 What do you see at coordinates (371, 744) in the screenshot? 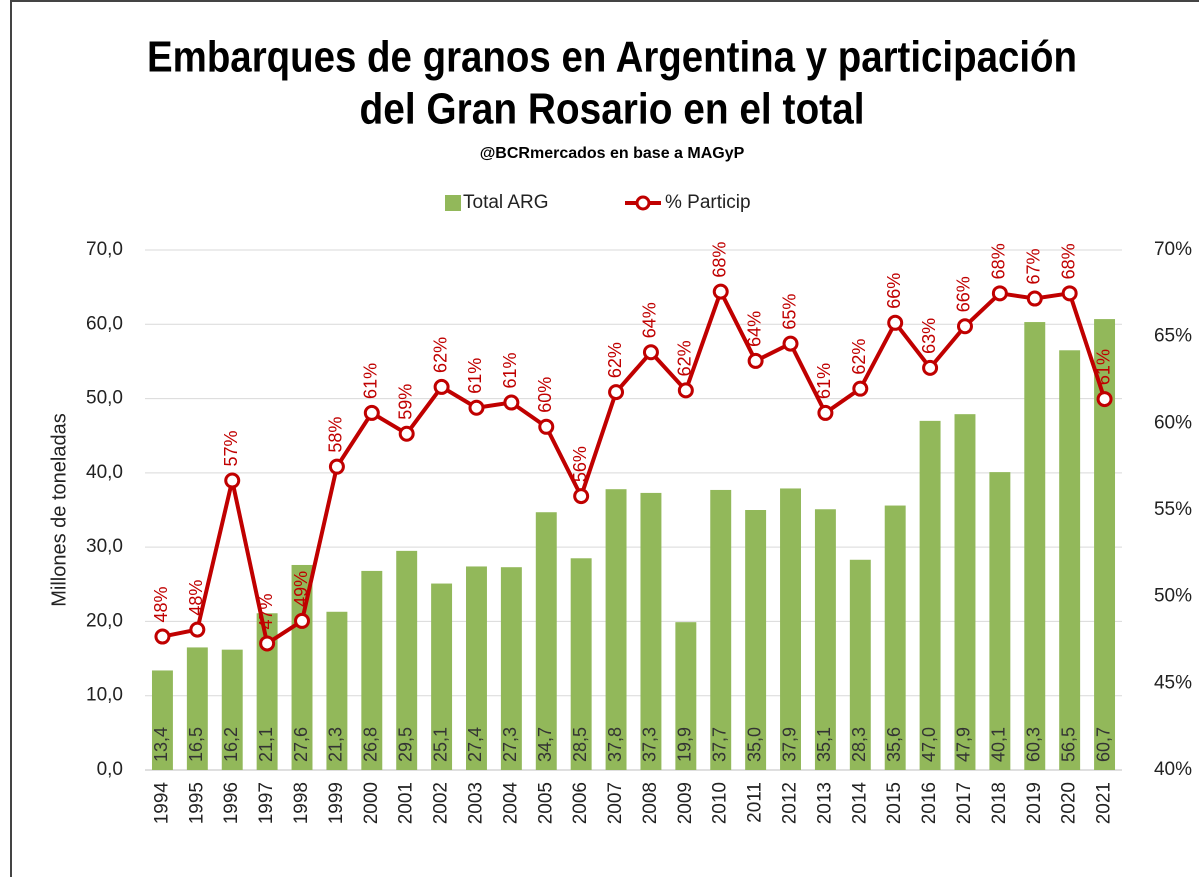
I see `bar-value-label: 26,8` at bounding box center [371, 744].